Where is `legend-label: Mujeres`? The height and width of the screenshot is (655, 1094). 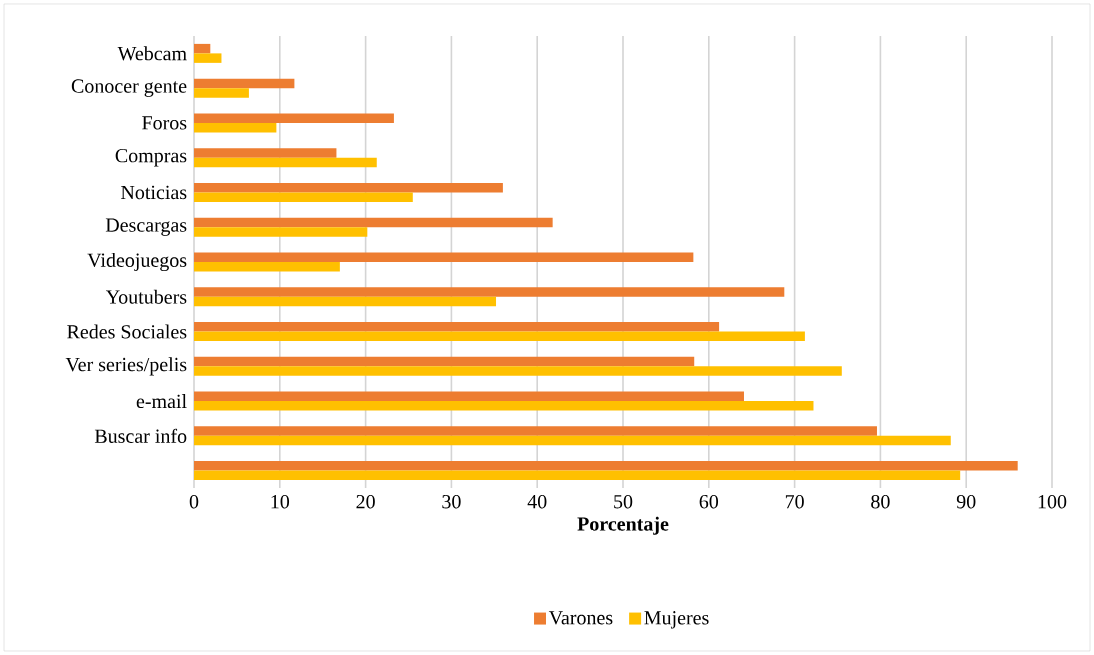
legend-label: Mujeres is located at coordinates (676, 620).